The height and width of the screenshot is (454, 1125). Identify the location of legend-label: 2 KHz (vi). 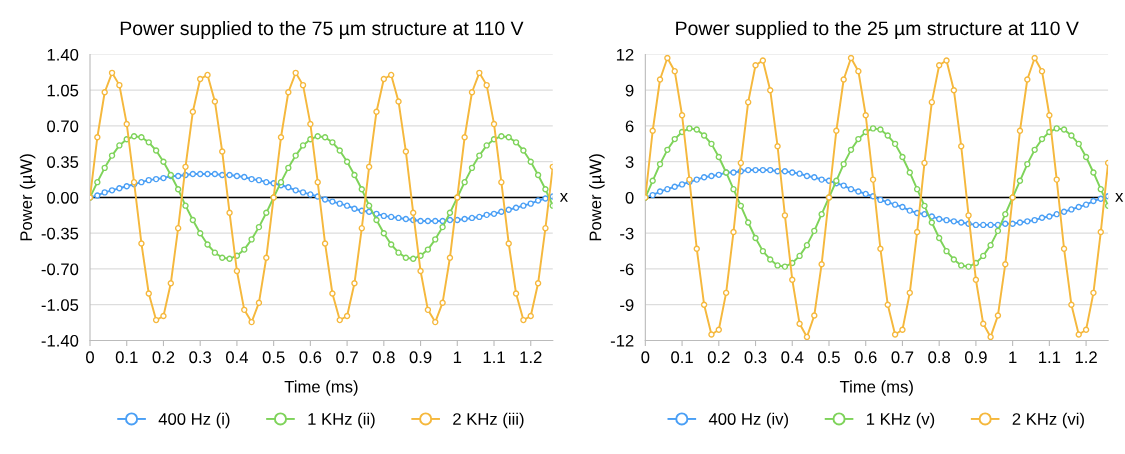
(1048, 420).